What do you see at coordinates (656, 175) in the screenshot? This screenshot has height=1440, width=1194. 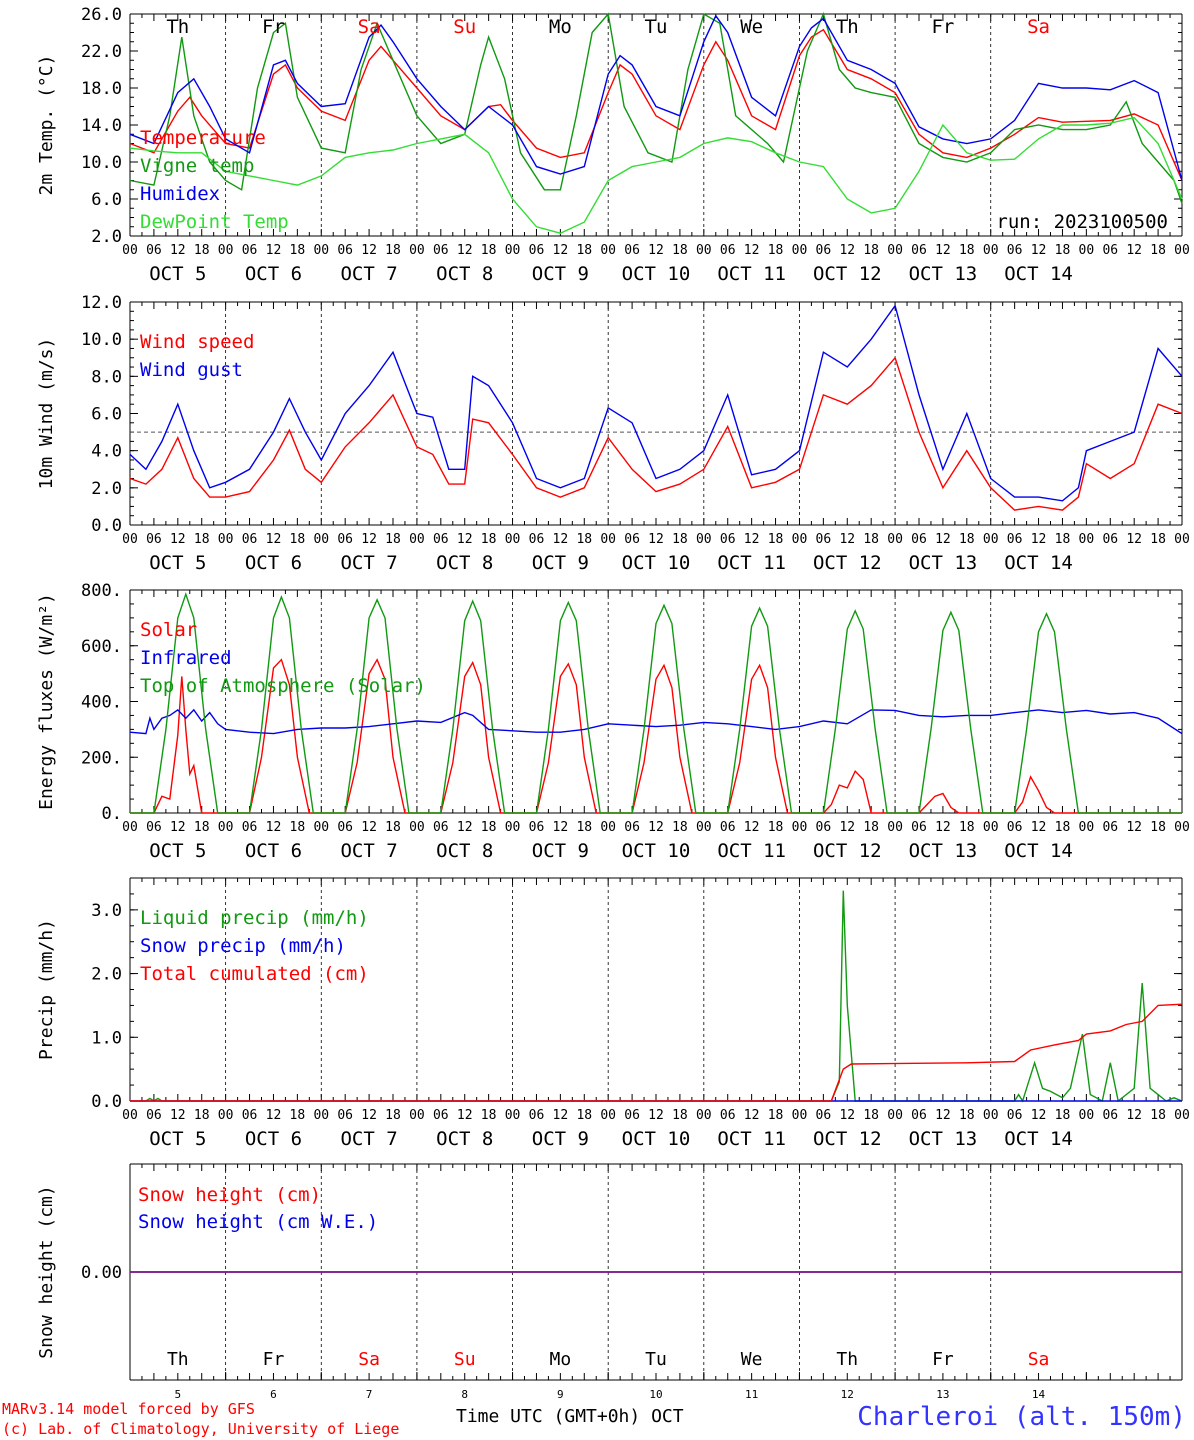 I see `series-dewpoint-temp` at bounding box center [656, 175].